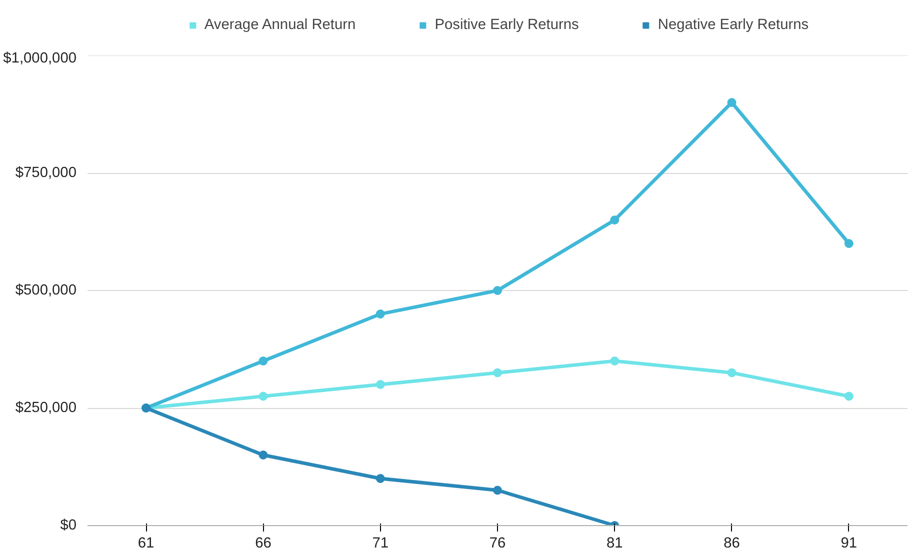 The height and width of the screenshot is (560, 916). What do you see at coordinates (497, 544) in the screenshot?
I see `x-tick-label: 76` at bounding box center [497, 544].